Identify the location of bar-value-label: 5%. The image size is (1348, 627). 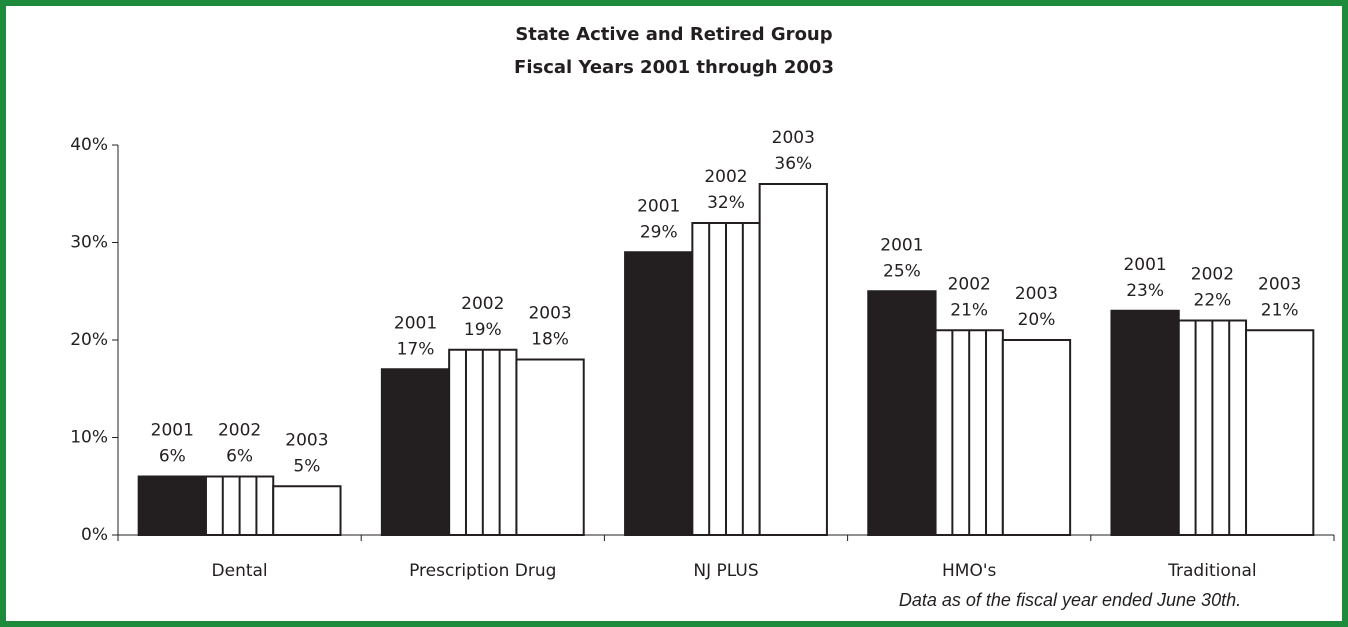
(306, 466).